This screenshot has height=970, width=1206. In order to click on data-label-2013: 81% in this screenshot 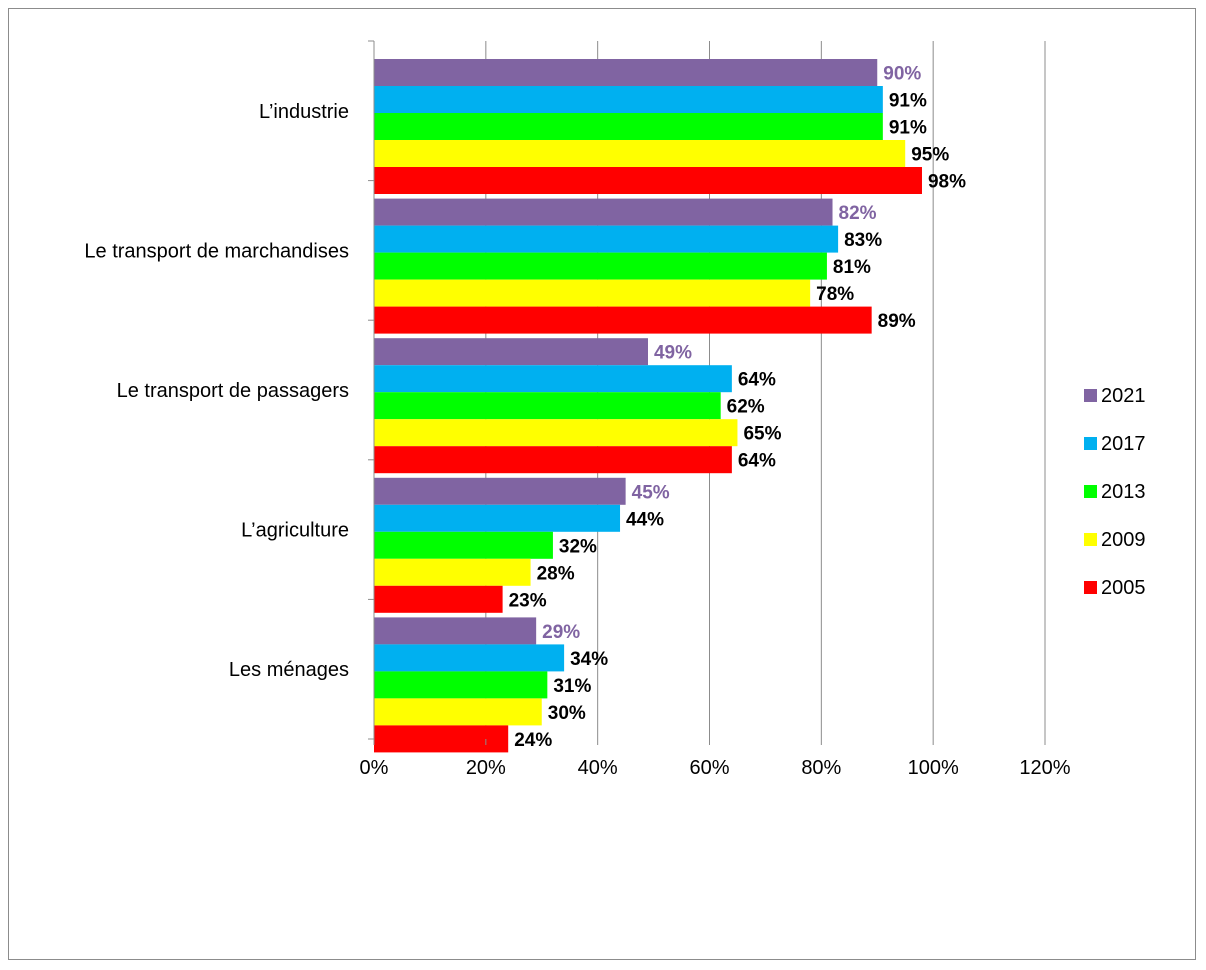, I will do `click(852, 267)`.